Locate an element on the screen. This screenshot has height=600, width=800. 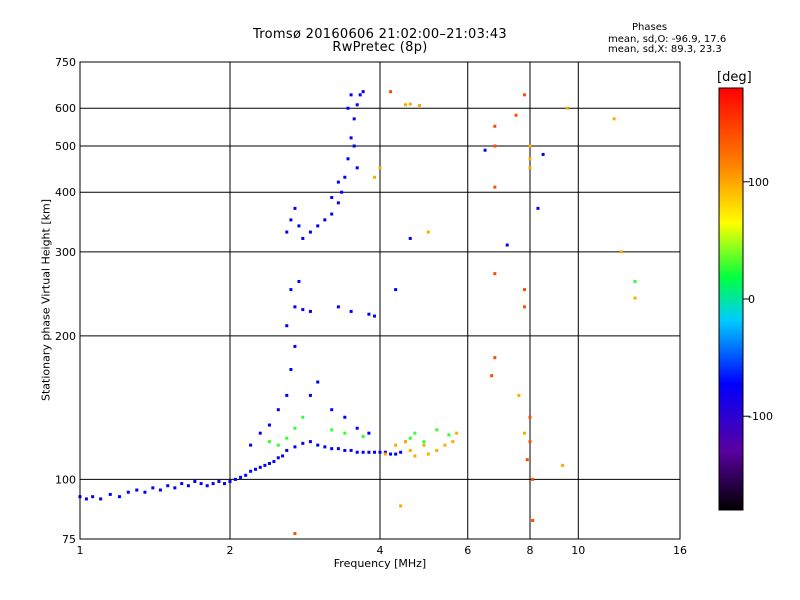
x-tick-label: 6 is located at coordinates (467, 550).